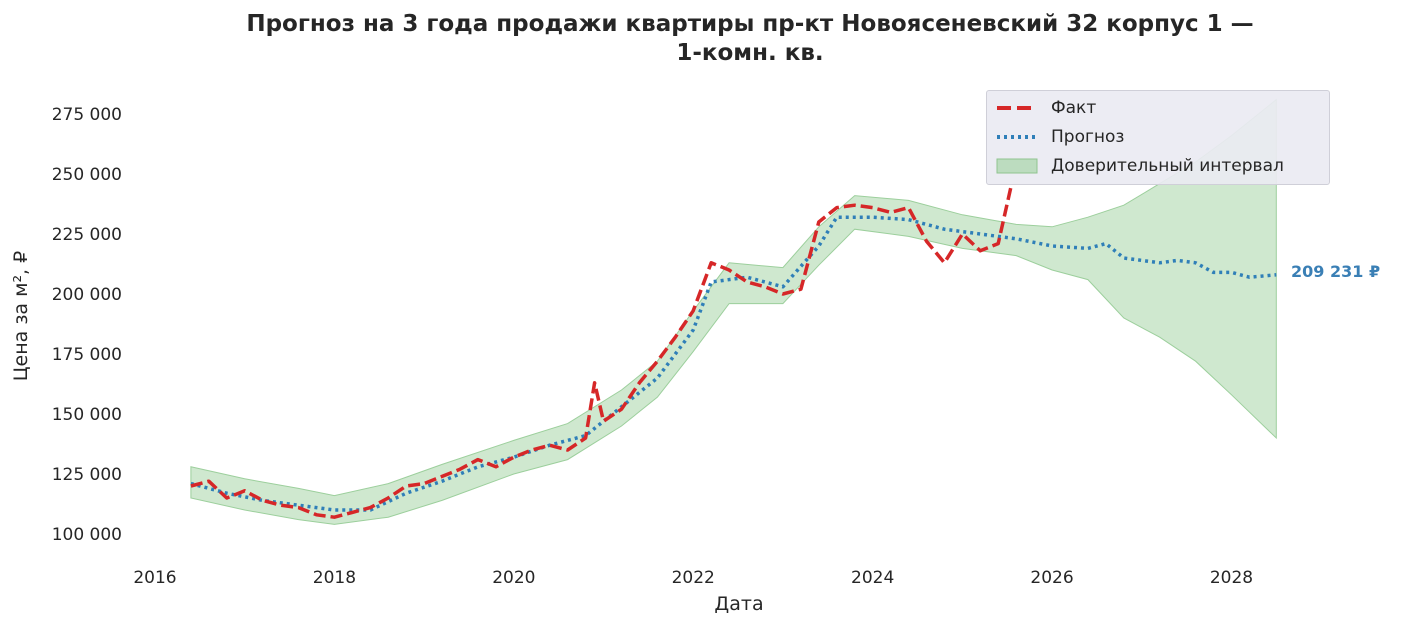 The image size is (1403, 626). I want to click on legend-label-fact: Факт, so click(1074, 108).